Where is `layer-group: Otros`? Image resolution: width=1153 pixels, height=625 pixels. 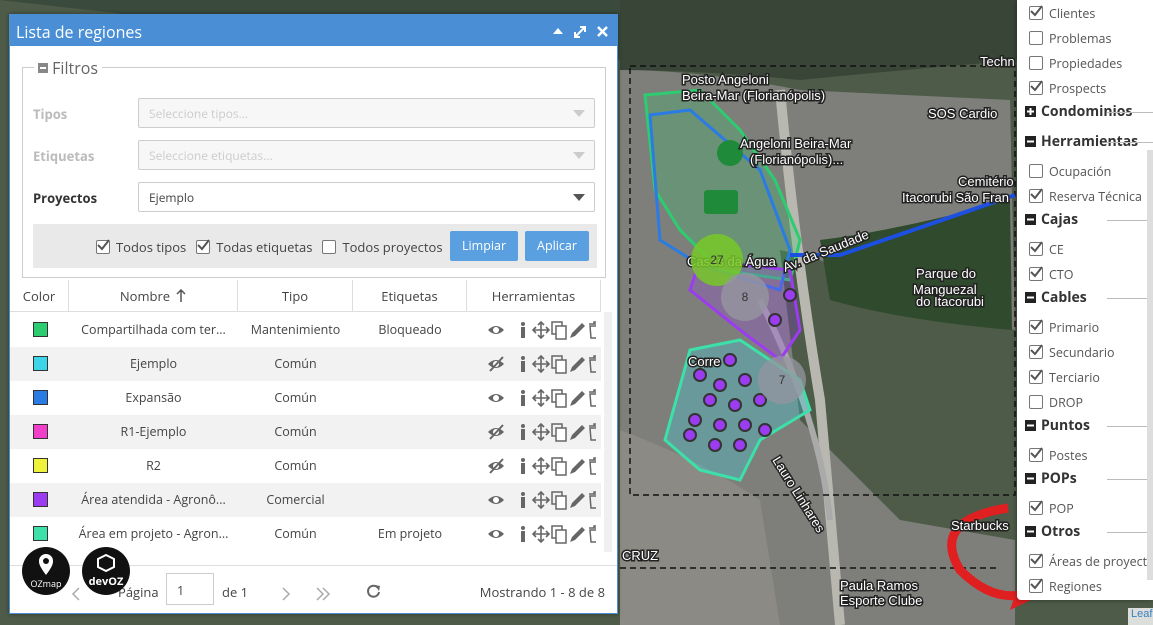 layer-group: Otros is located at coordinates (1052, 531).